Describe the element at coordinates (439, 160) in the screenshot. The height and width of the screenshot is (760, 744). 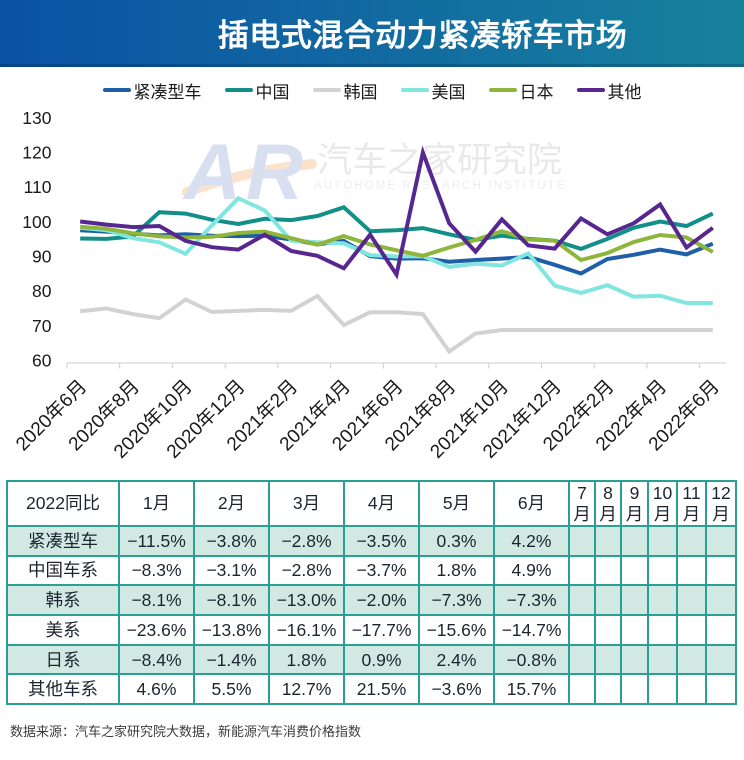
I see `svg-text: 汽车之家研究院` at that location.